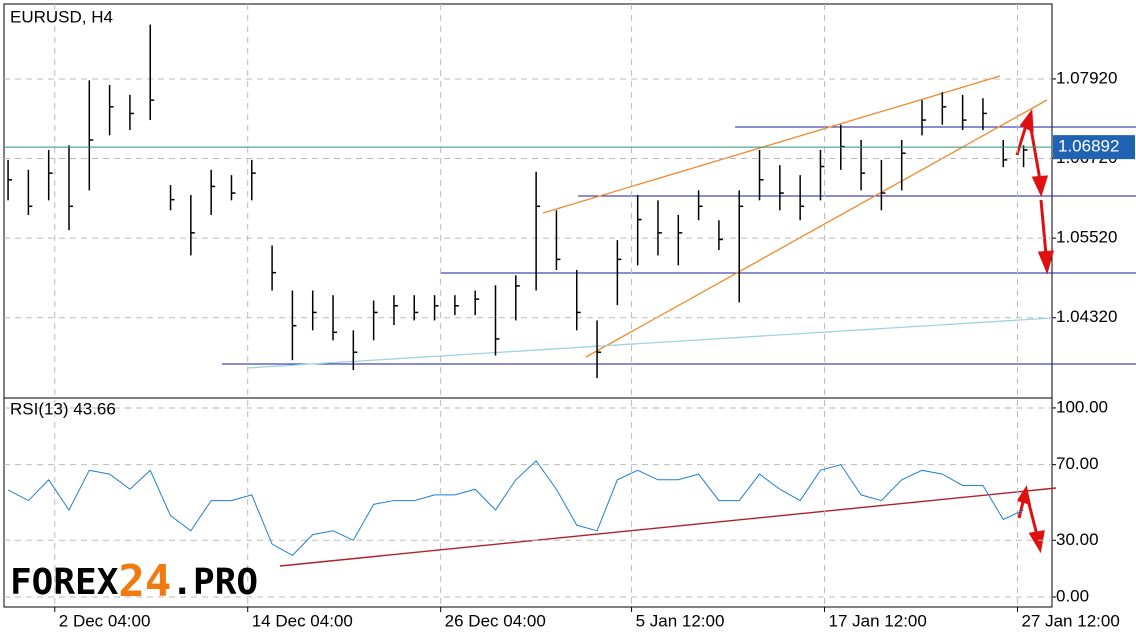 The height and width of the screenshot is (640, 1136). What do you see at coordinates (63, 408) in the screenshot?
I see `rsi-title: RSI(13) 43.66` at bounding box center [63, 408].